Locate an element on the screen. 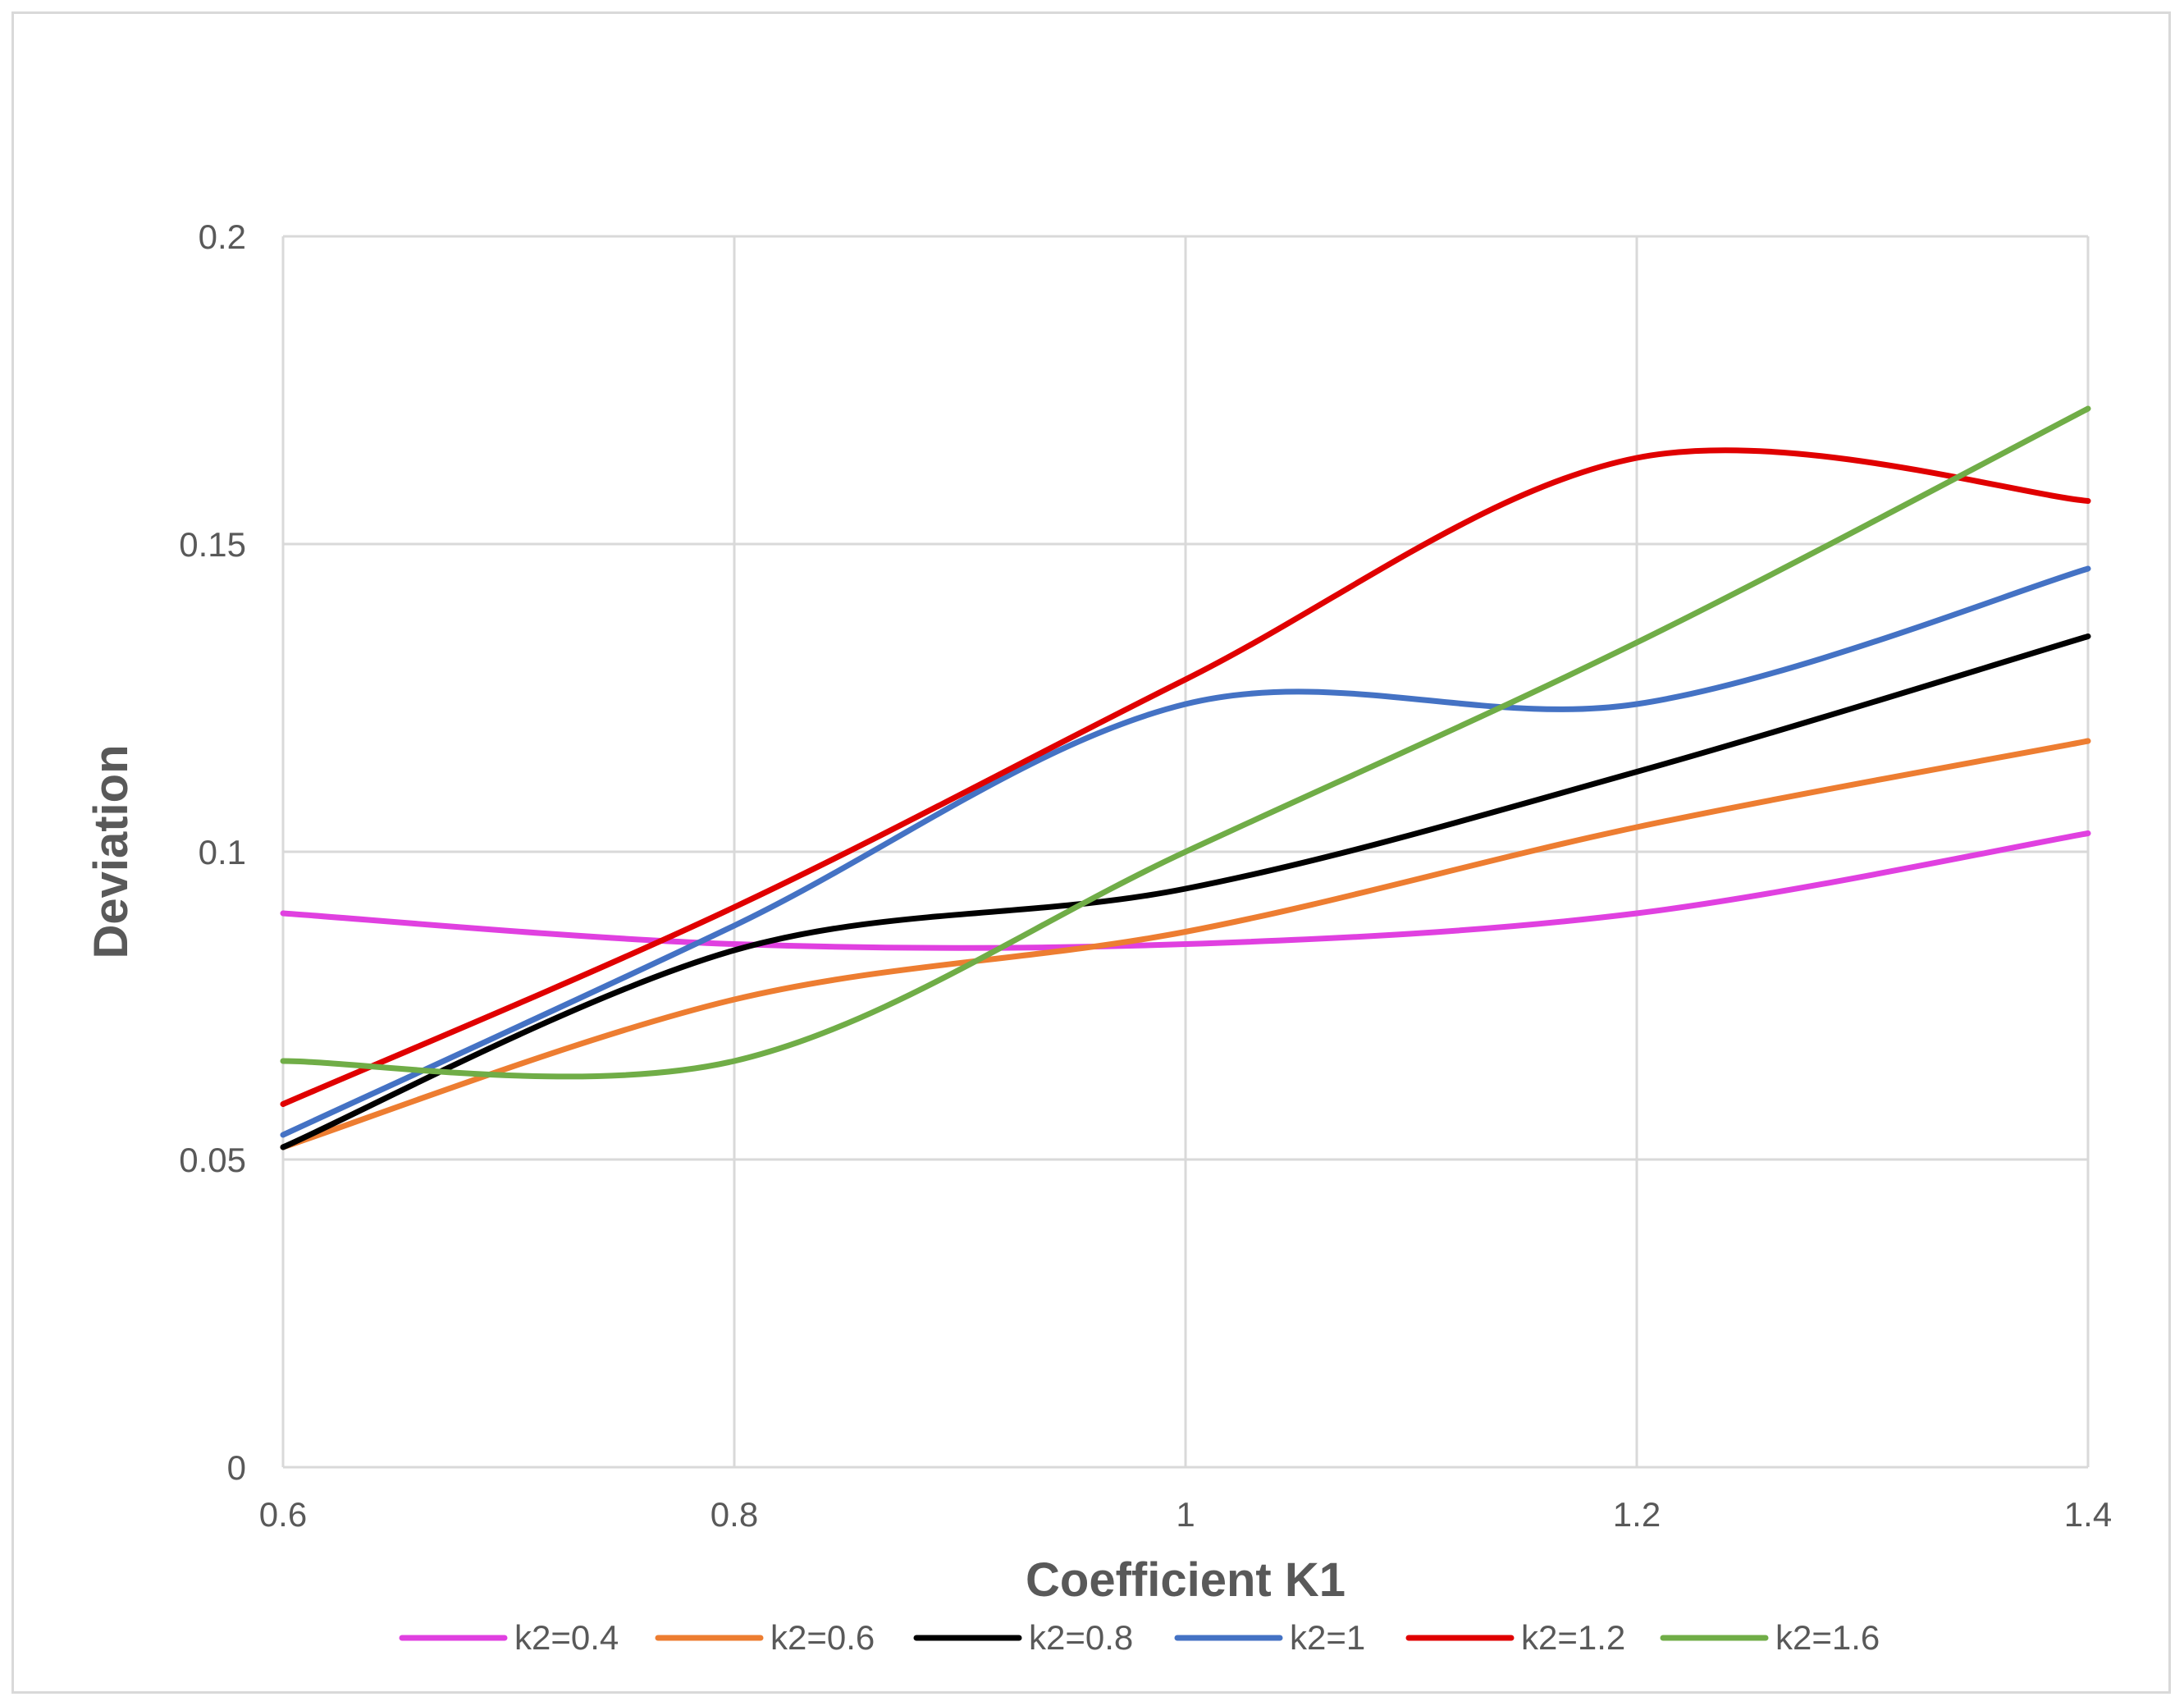 Image resolution: width=2184 pixels, height=1706 pixels. x-tick-label: 1.4 is located at coordinates (2088, 1515).